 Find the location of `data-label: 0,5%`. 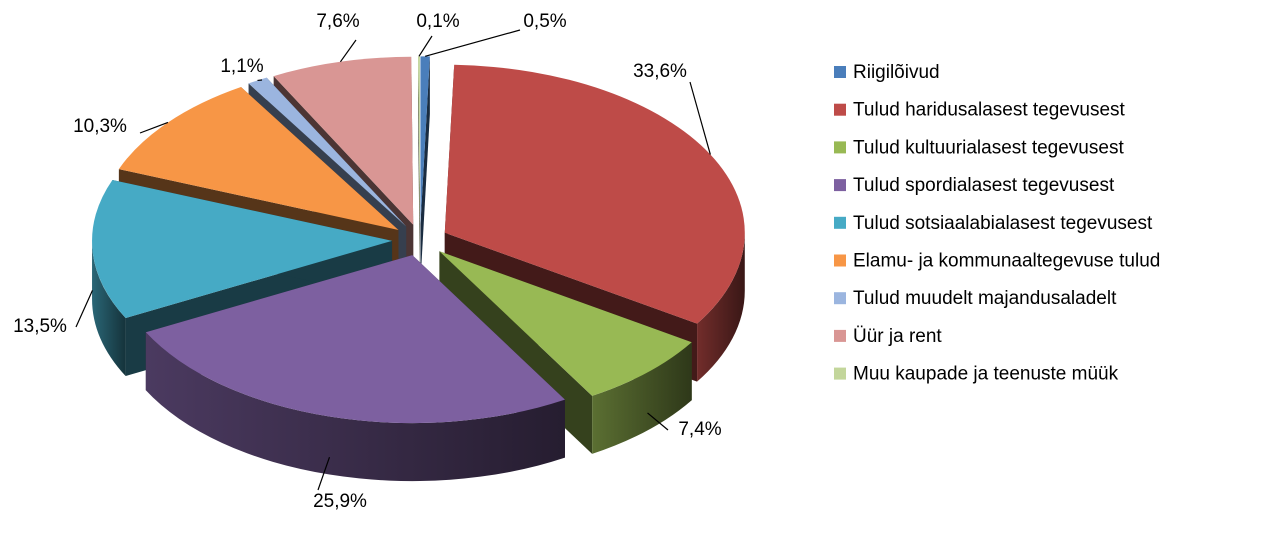

data-label: 0,5% is located at coordinates (544, 21).